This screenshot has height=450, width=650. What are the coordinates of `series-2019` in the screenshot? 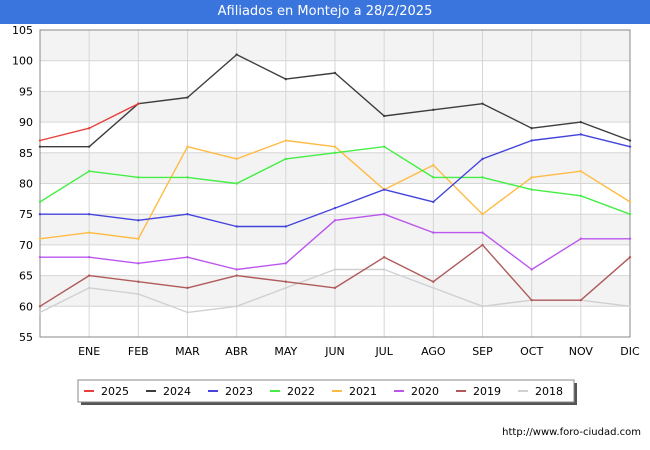 It's located at (335, 275).